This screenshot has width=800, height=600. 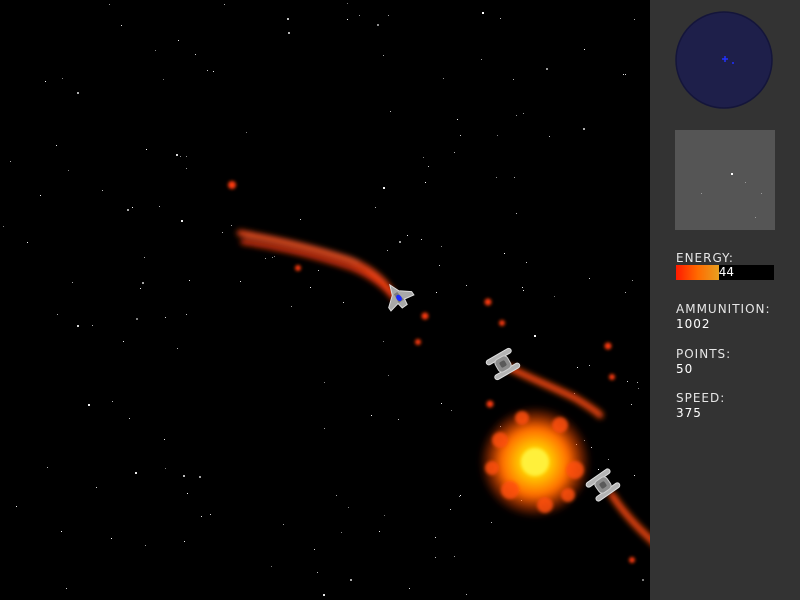 I want to click on speed-label: SPEED:, so click(x=701, y=398).